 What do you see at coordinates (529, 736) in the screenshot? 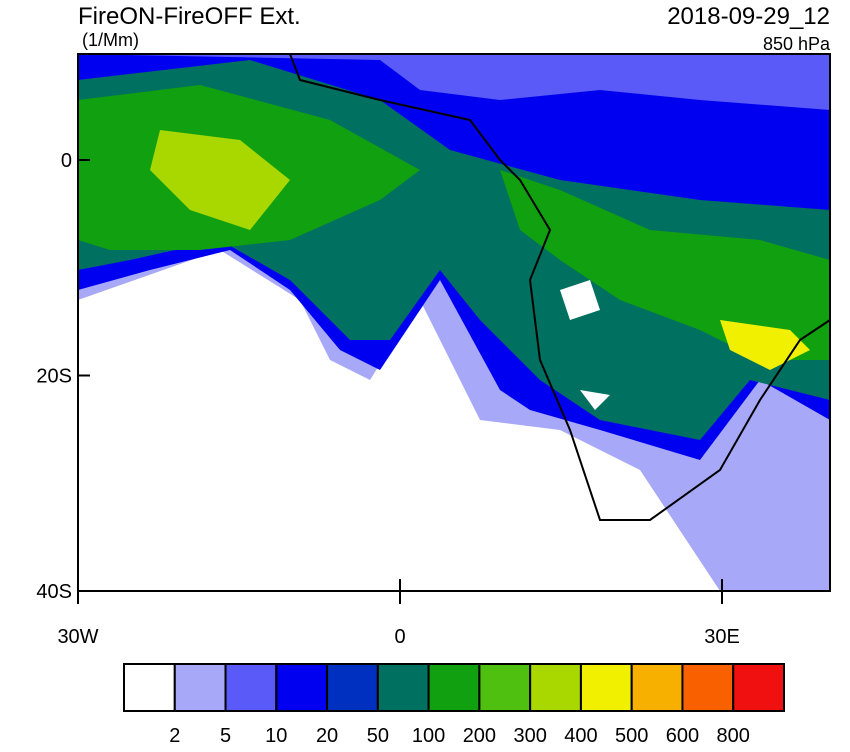
I see `colorbar-label: 300` at bounding box center [529, 736].